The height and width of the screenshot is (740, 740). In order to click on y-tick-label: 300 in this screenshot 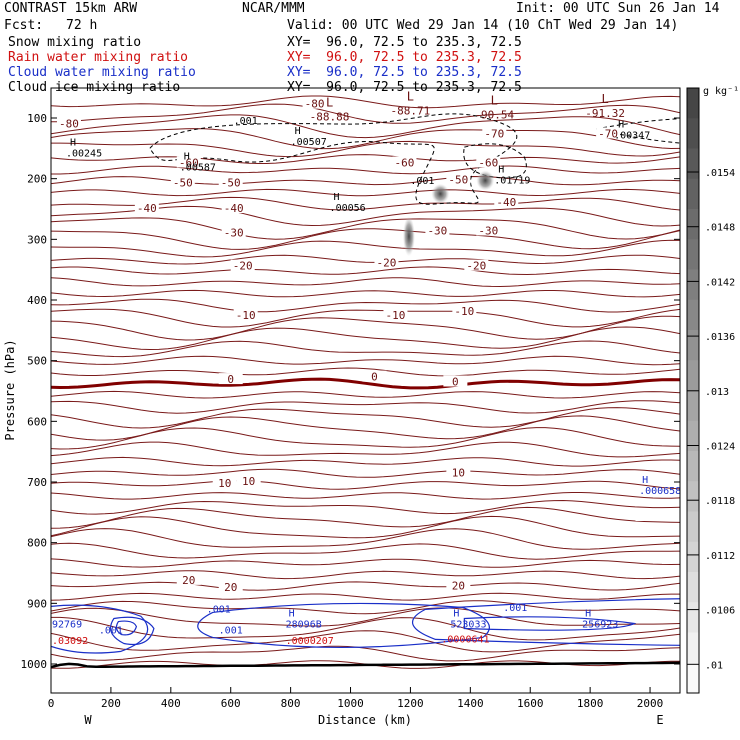, I will do `click(37, 239)`.